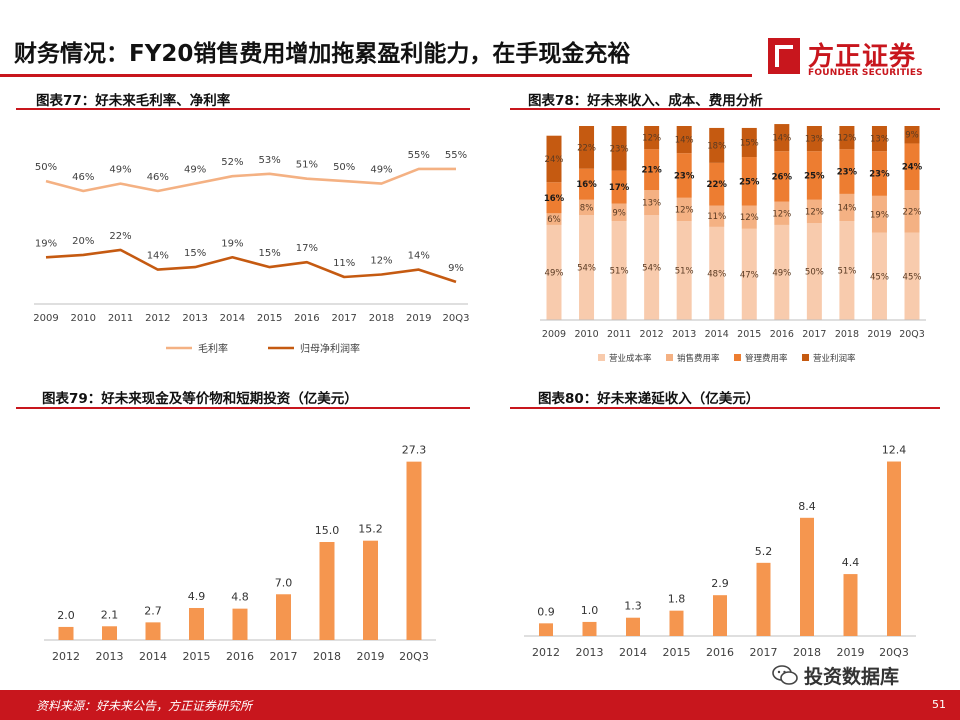 This screenshot has height=720, width=960. What do you see at coordinates (418, 318) in the screenshot?
I see `fig77-x-tick-label: 2019` at bounding box center [418, 318].